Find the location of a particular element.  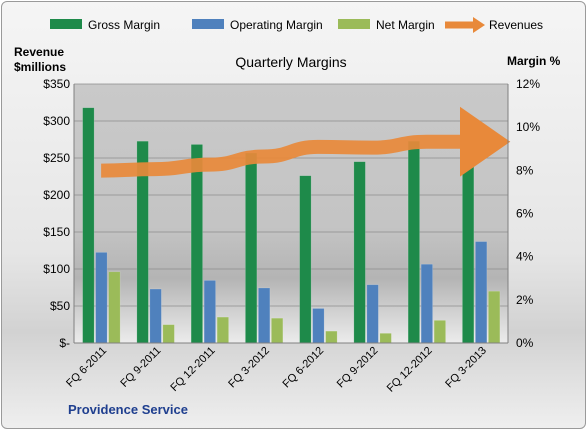

left-tick-label: $- is located at coordinates (64, 343).